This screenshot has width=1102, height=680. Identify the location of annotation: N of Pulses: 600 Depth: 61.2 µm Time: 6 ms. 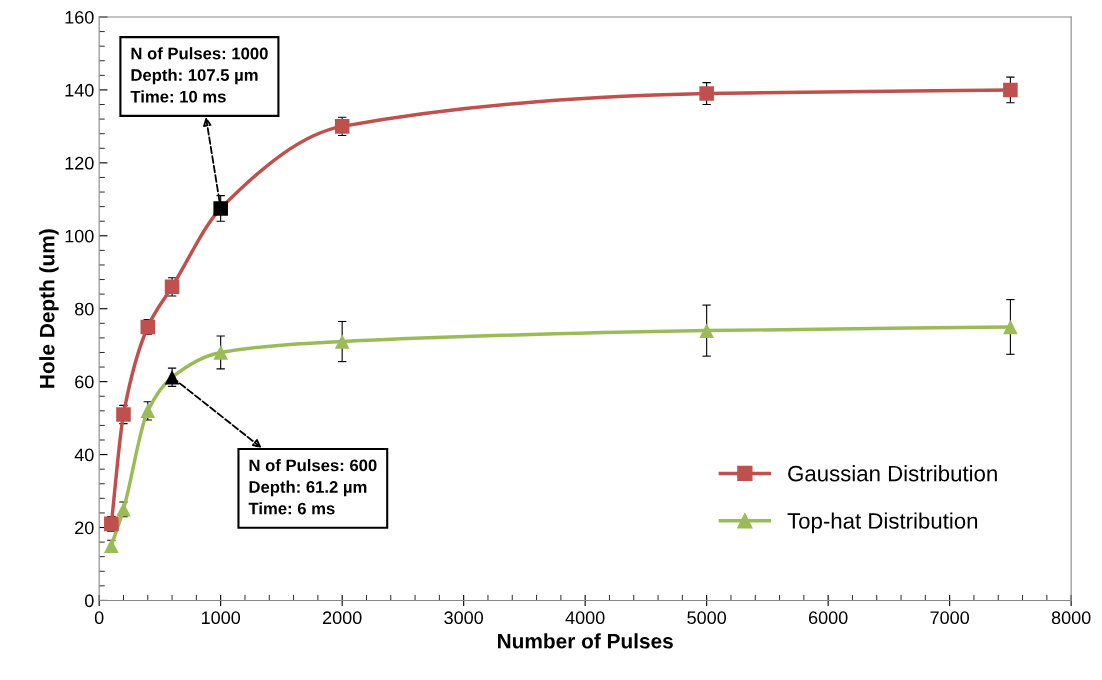
(312, 487).